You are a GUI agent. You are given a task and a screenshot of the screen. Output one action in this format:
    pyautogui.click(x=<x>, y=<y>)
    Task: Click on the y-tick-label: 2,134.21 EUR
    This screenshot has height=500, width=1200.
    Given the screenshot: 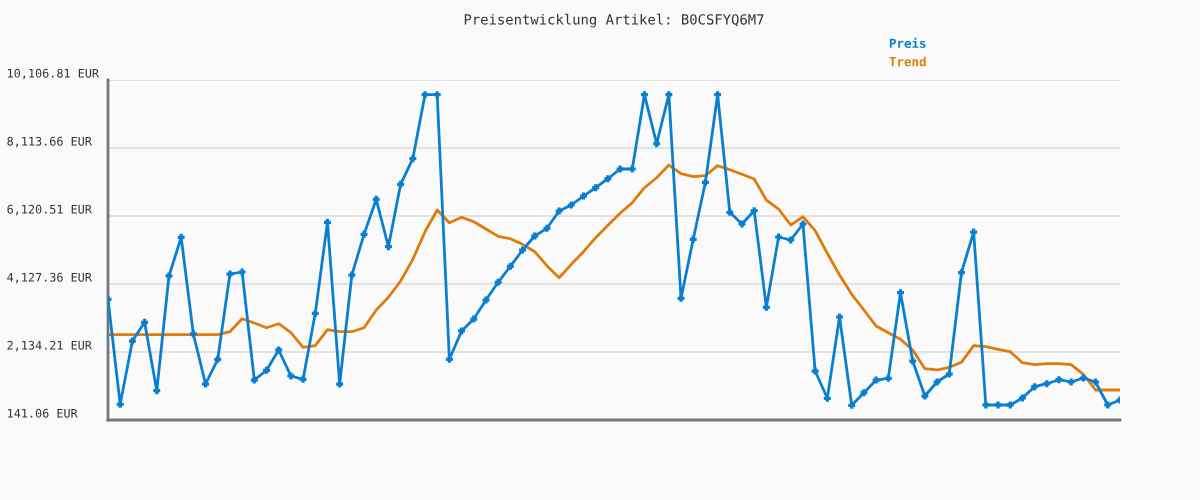 What is the action you would take?
    pyautogui.click(x=49, y=346)
    